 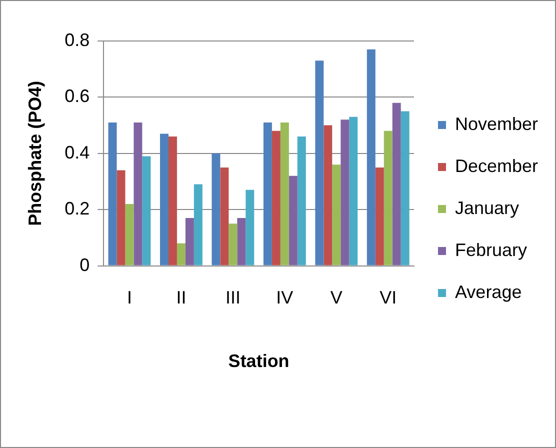 I want to click on y-tick-label: 0.4, so click(x=77, y=152).